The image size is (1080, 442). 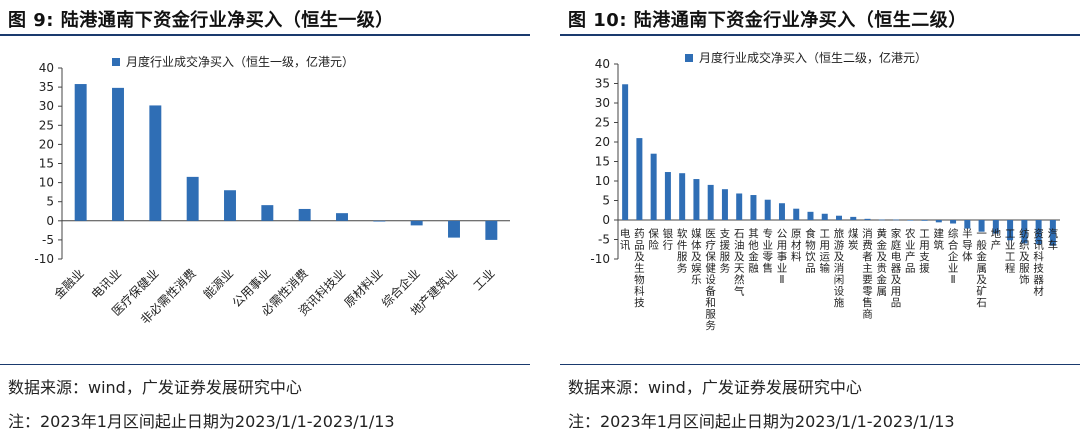 What do you see at coordinates (824, 234) in the screenshot?
I see `right-category-char: 工` at bounding box center [824, 234].